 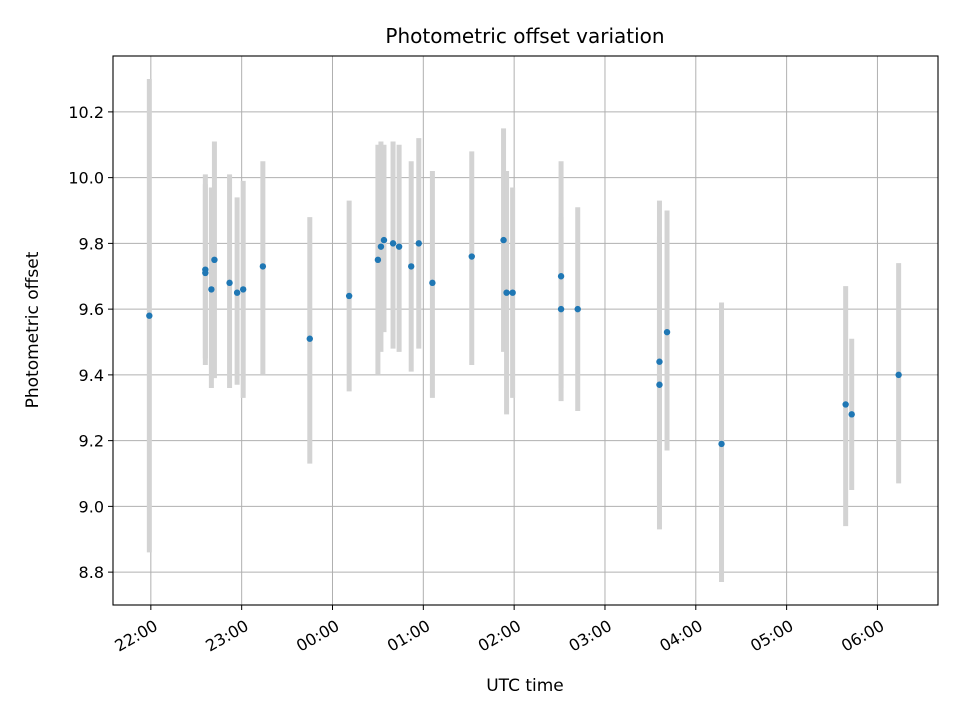 I want to click on x-tick-label: 02:00, so click(x=499, y=636).